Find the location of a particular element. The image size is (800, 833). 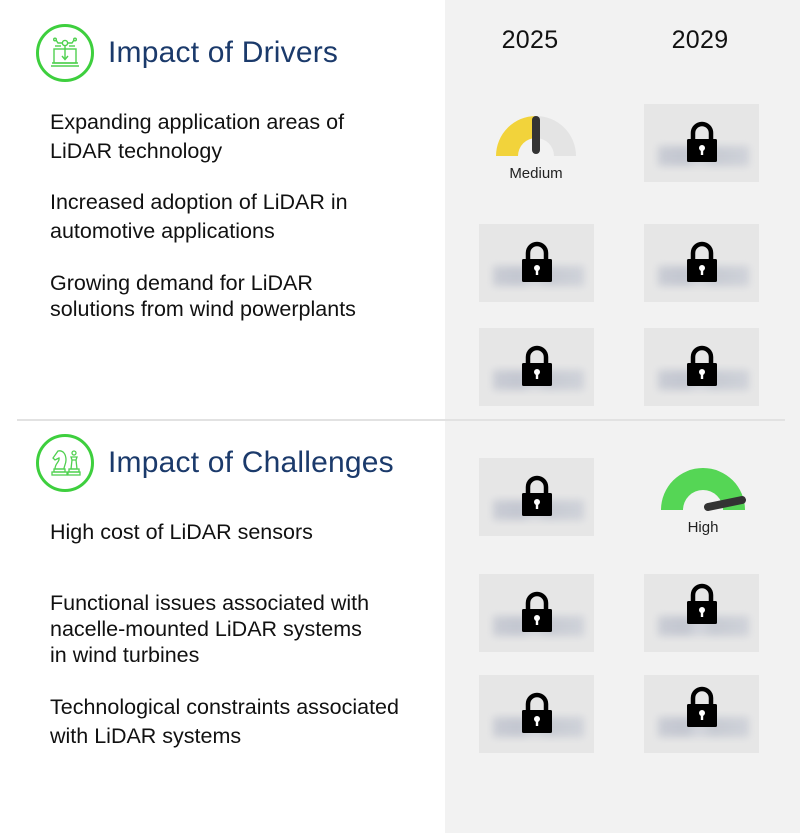

locked-cell-challenge1-2025 is located at coordinates (536, 497).